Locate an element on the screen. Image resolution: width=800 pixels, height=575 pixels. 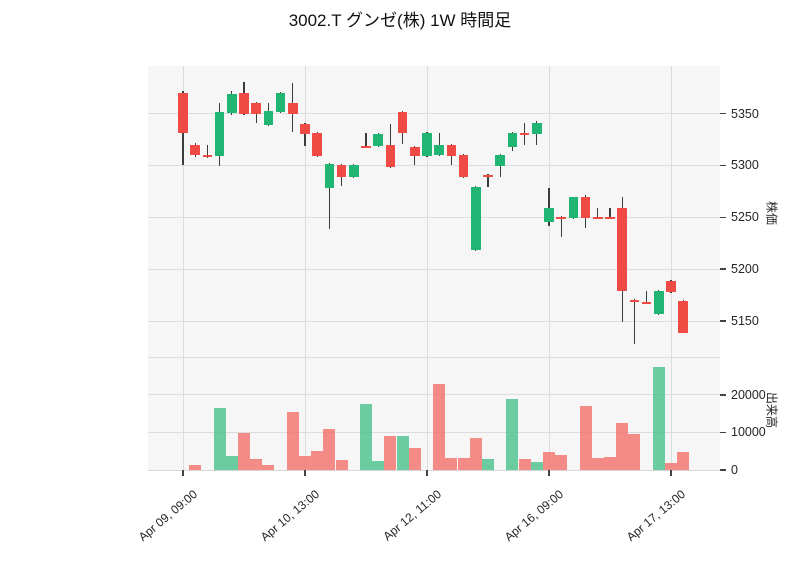
y-tick-label: 5250 is located at coordinates (745, 217).